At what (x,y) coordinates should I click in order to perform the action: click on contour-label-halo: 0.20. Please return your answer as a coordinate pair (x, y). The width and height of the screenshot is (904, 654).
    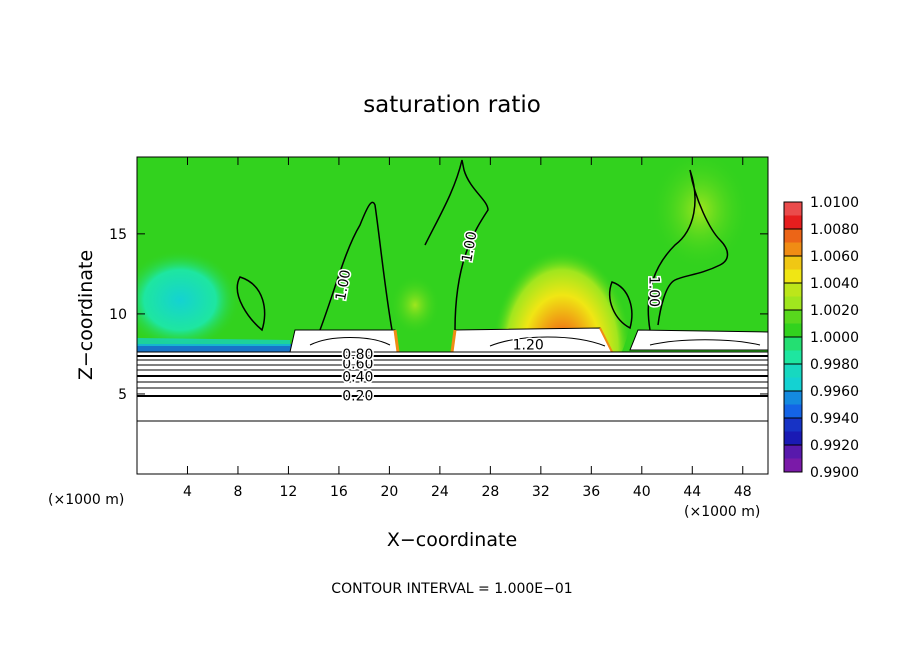
    Looking at the image, I should click on (357, 397).